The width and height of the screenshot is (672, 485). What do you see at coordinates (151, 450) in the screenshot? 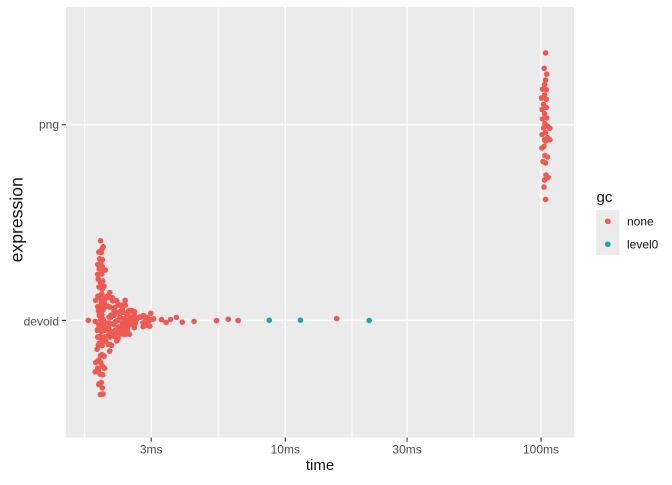
I see `svg-text: 3ms` at bounding box center [151, 450].